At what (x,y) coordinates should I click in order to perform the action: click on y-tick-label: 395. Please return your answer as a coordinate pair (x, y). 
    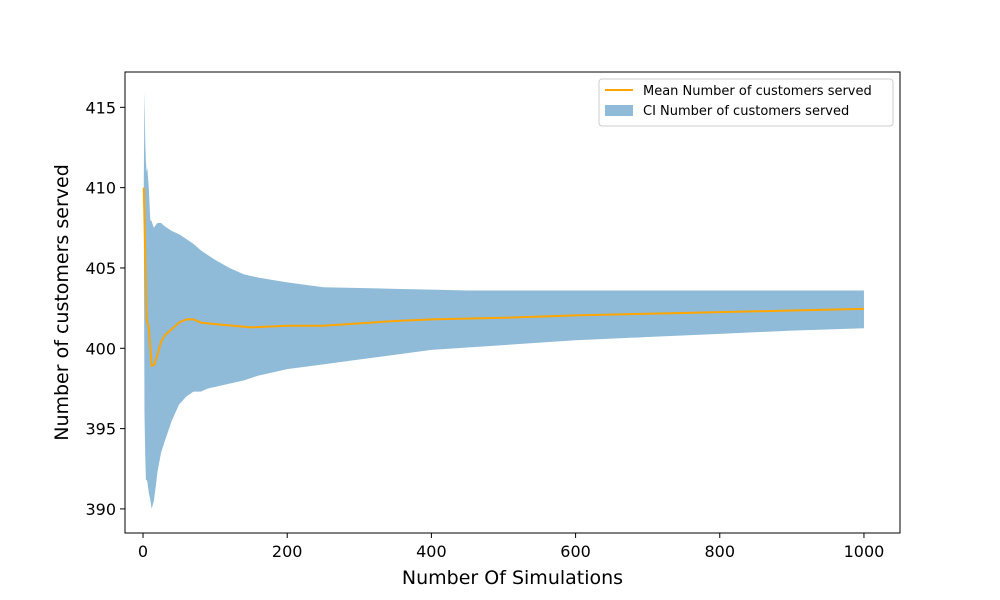
    Looking at the image, I should click on (100, 429).